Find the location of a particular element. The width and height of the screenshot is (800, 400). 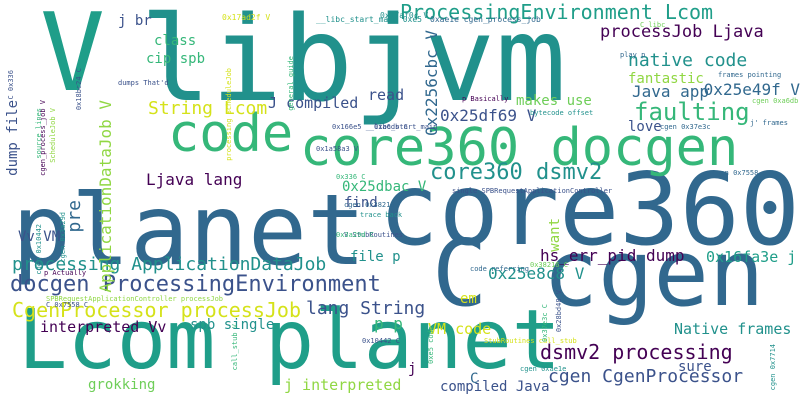

word-vm-code: VM code is located at coordinates (460, 329).